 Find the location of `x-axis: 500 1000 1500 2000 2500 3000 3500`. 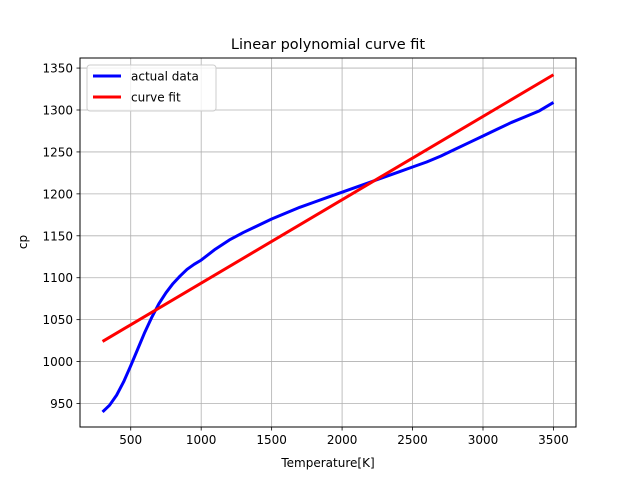

x-axis: 500 1000 1500 2000 2500 3000 3500 is located at coordinates (344, 437).